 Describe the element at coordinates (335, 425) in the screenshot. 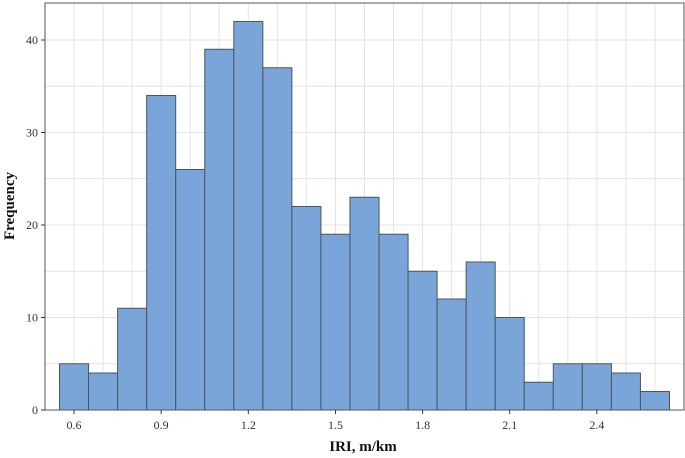

I see `x-tick-label: 1.5` at that location.